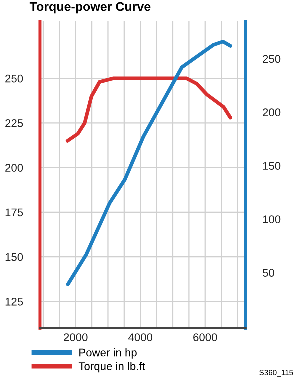 The image size is (298, 391). What do you see at coordinates (15, 257) in the screenshot?
I see `y-tick-label: 150` at bounding box center [15, 257].